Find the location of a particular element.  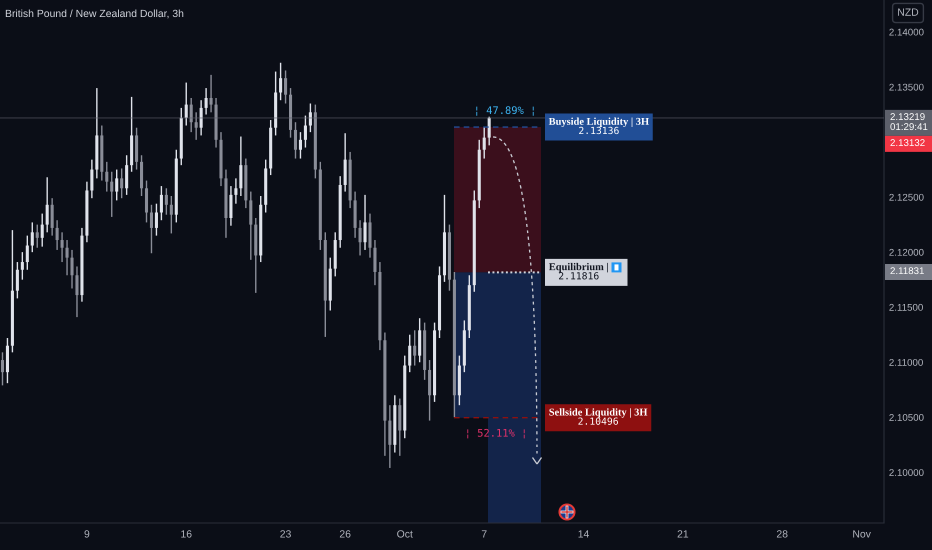

ref-line-label: Buyside Liquidity | 3H 2.13136 is located at coordinates (598, 126).